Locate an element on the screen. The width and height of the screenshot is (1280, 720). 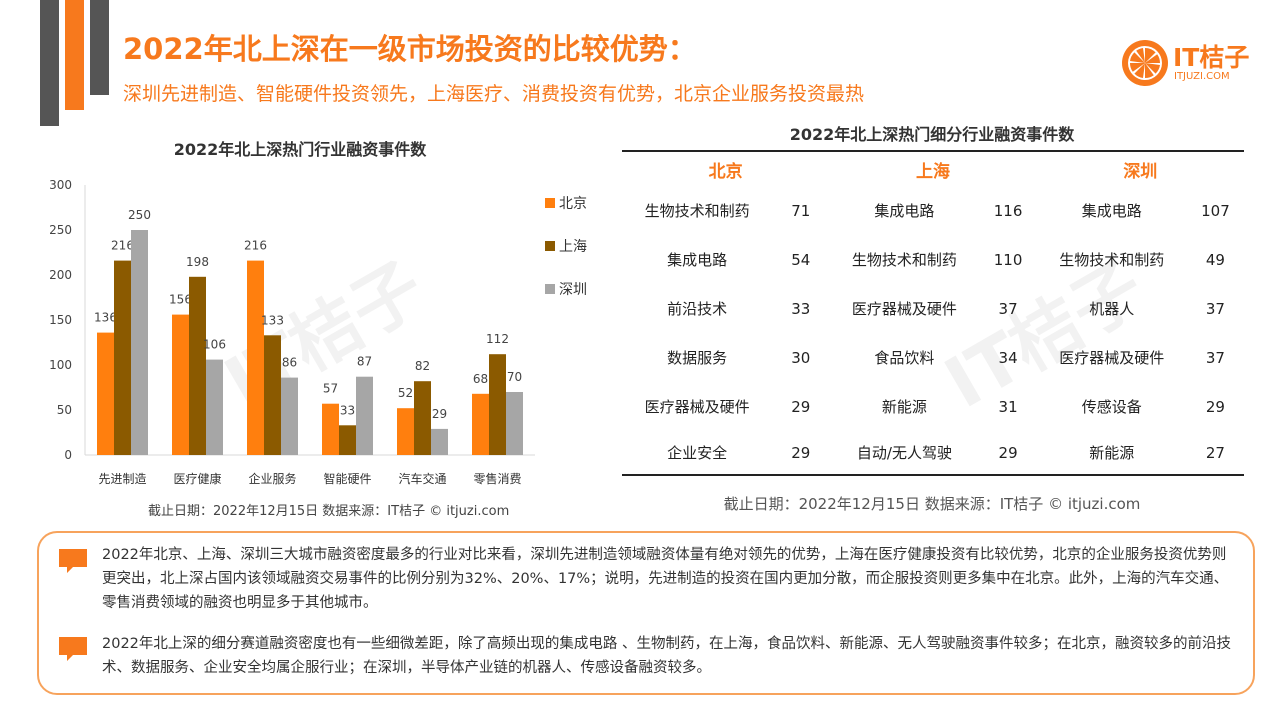
legend-swatch-深圳 is located at coordinates (550, 289).